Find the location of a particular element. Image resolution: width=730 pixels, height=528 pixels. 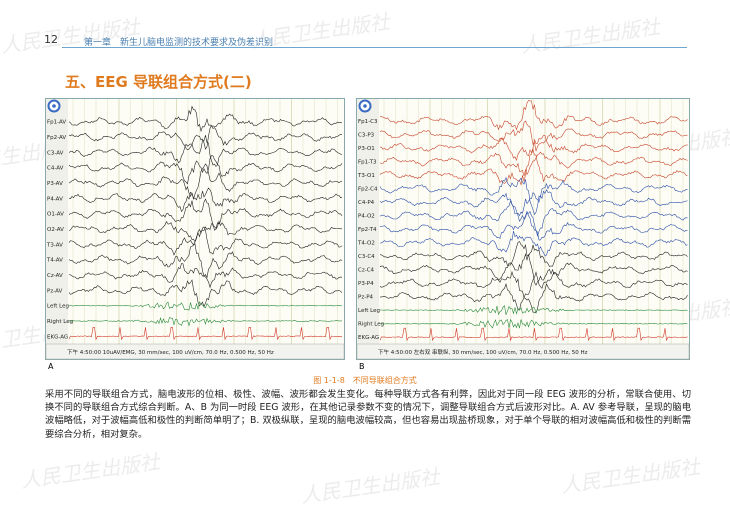

channel-label: T3-AV is located at coordinates (54, 245).